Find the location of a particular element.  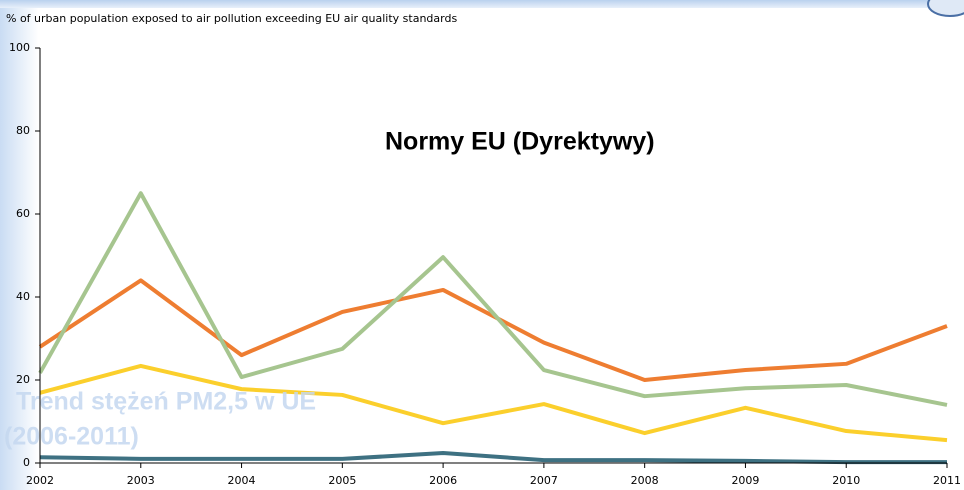

annotation: Normy EU (Dyrektywy) is located at coordinates (520, 142).